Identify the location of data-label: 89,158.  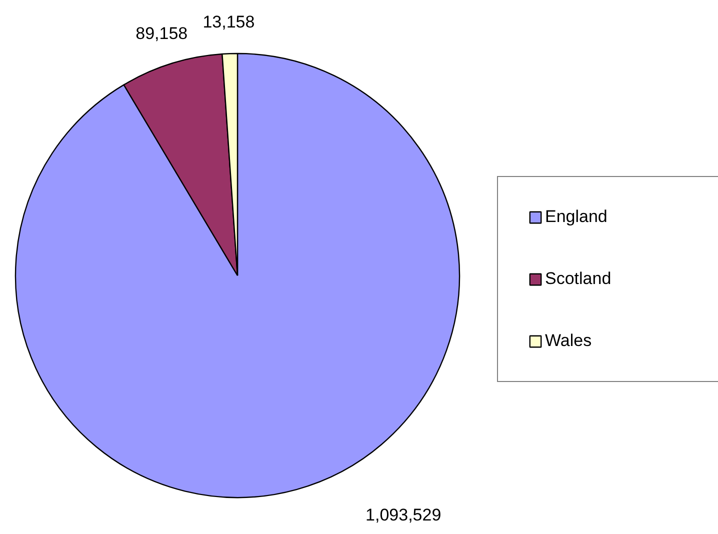
(162, 34).